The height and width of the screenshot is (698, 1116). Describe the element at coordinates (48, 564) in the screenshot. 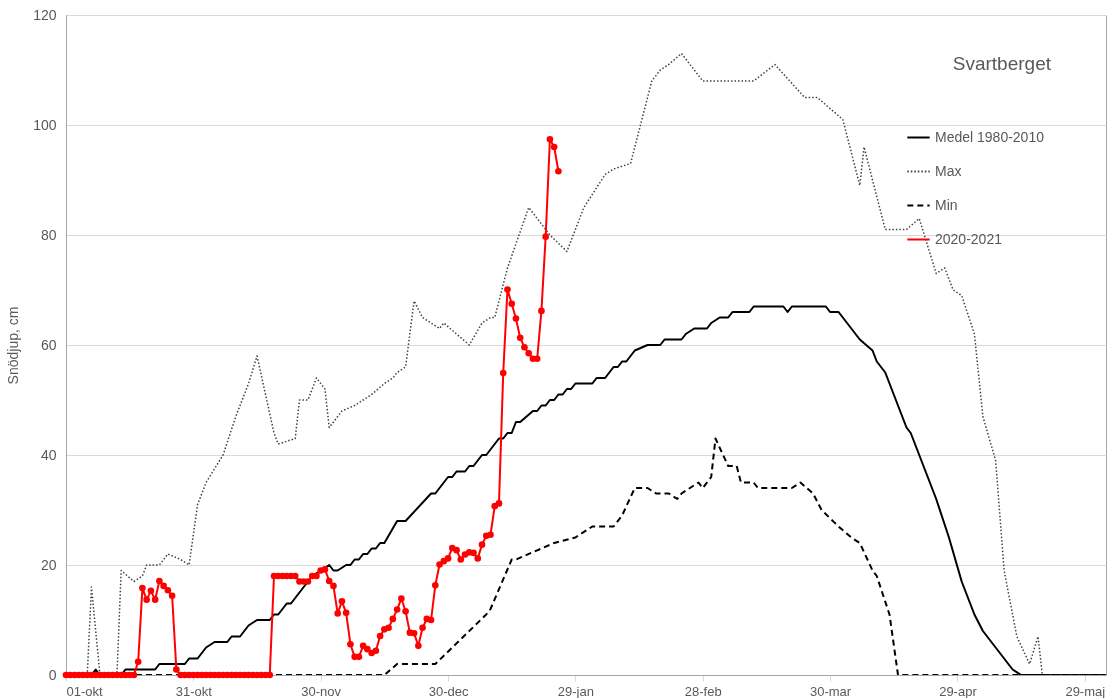

I see `y-tick-label: 20` at that location.